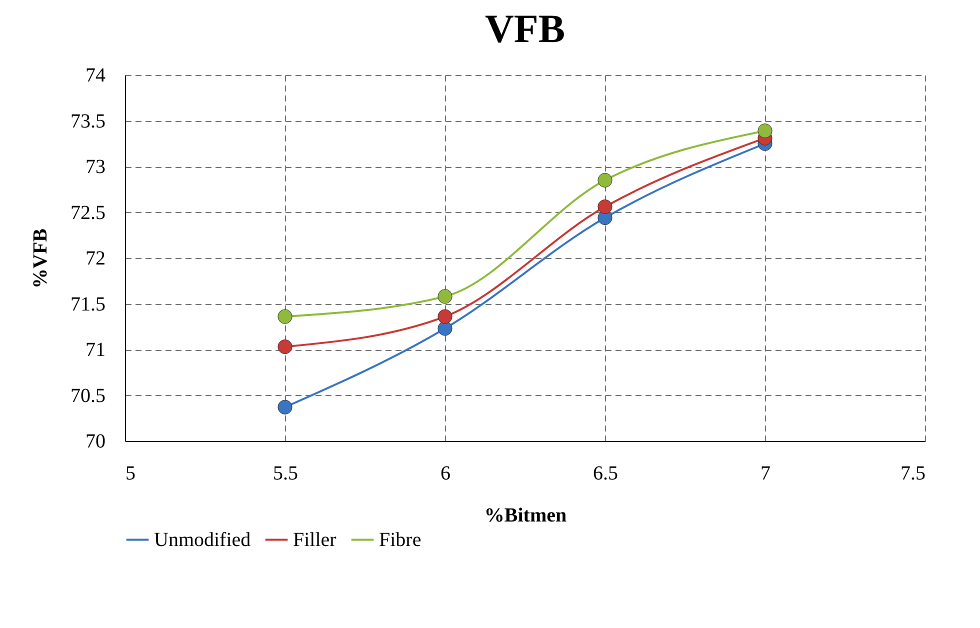 The height and width of the screenshot is (628, 980). I want to click on x-tick-label: 6, so click(445, 473).